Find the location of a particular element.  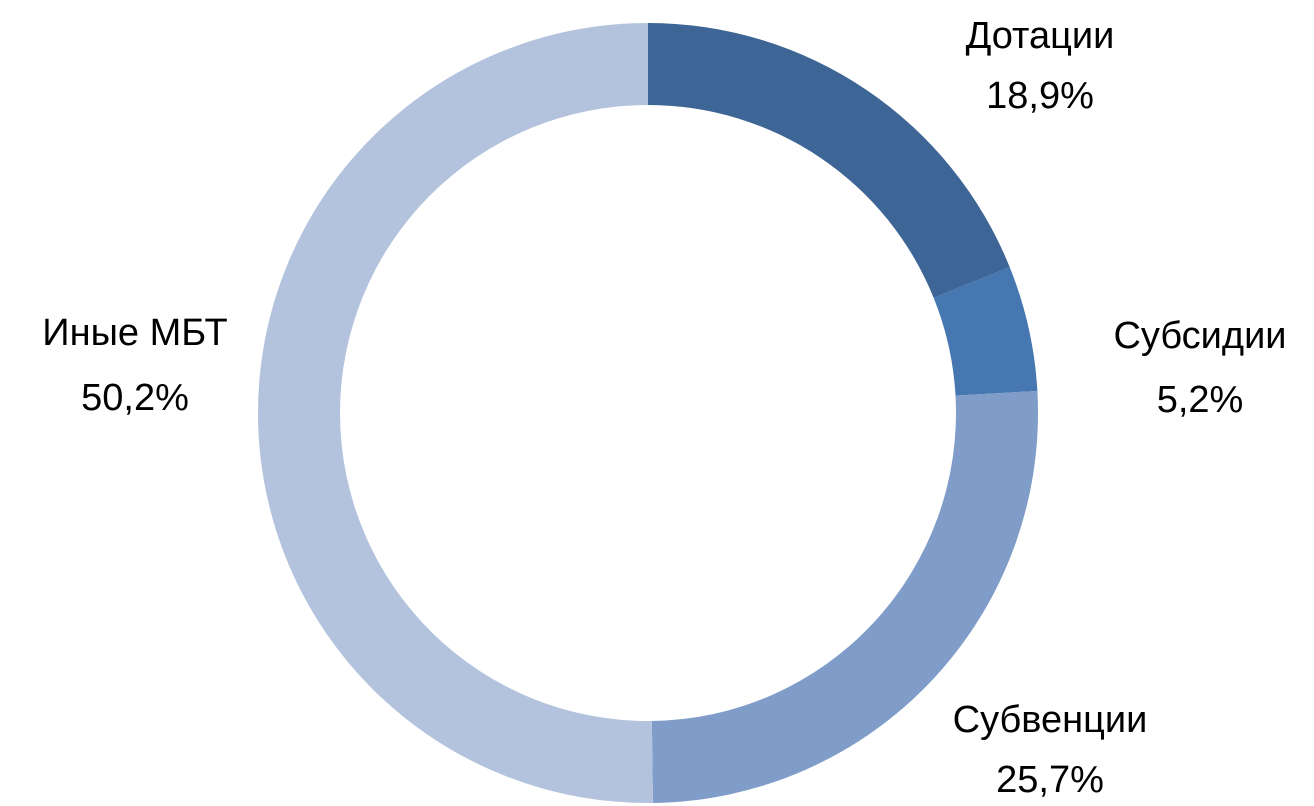

category-label: Дотации is located at coordinates (1040, 36).